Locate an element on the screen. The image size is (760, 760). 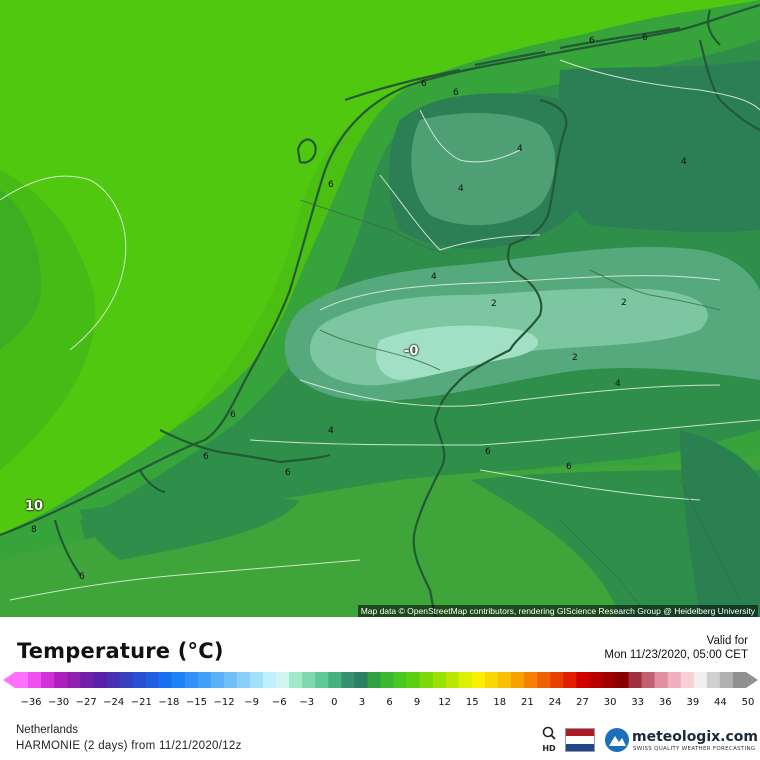
color-scale-tick: −12 is located at coordinates (224, 702).